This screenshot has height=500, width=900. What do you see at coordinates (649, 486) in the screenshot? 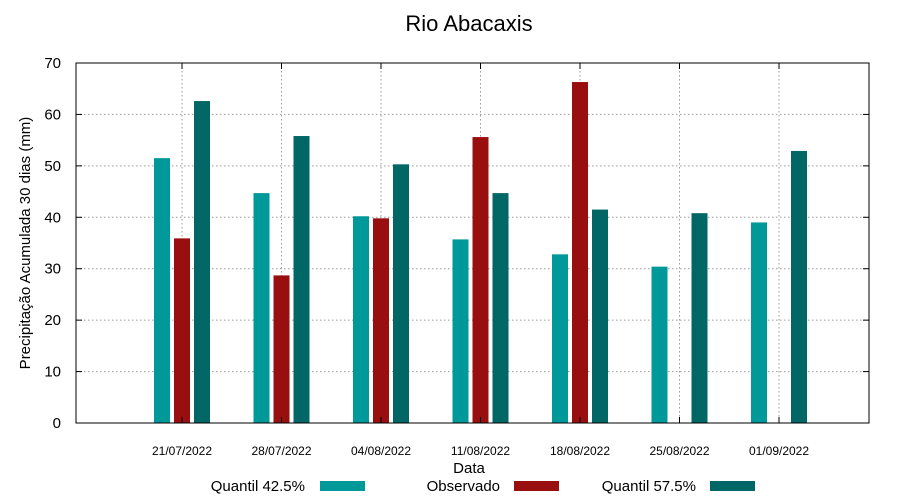
I see `legend-label: Quantil 57.5%` at bounding box center [649, 486].